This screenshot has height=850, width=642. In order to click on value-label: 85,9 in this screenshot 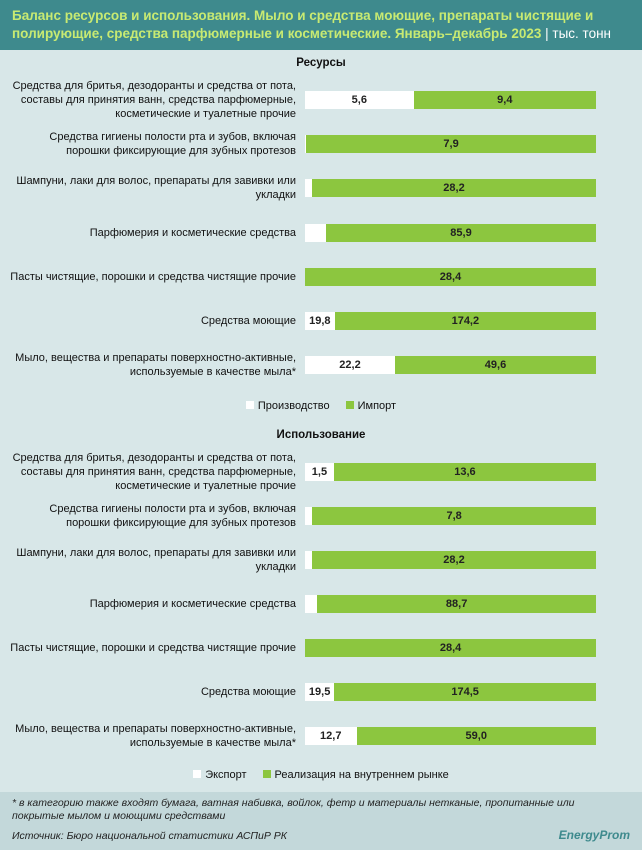, I will do `click(461, 232)`.